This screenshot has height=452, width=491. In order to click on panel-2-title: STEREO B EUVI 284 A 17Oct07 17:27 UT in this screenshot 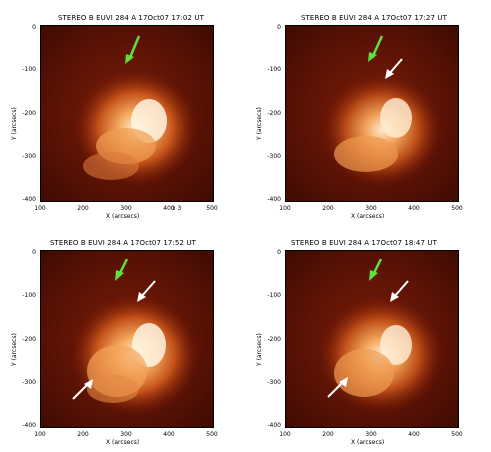, I will do `click(374, 18)`.